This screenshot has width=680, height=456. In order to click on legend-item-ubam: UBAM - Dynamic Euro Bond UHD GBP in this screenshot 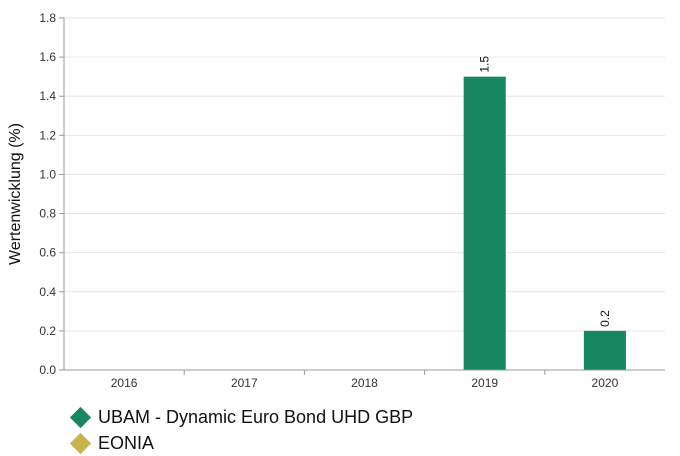, I will do `click(241, 417)`.